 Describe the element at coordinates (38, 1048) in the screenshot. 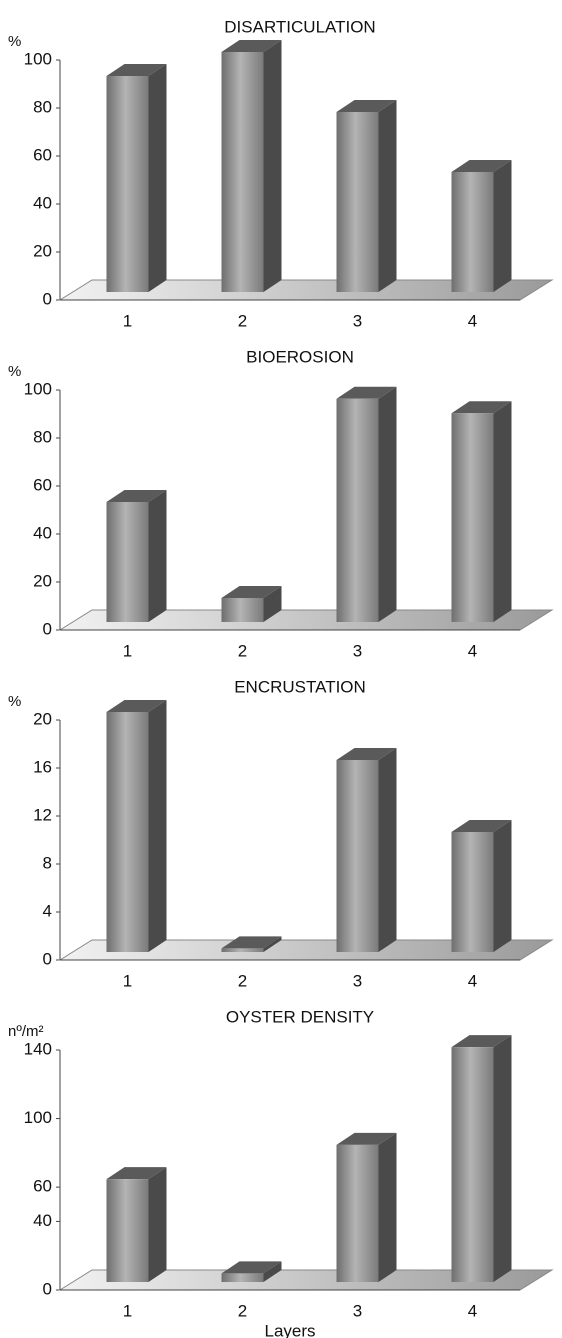

I see `y-tick-label: 140` at that location.